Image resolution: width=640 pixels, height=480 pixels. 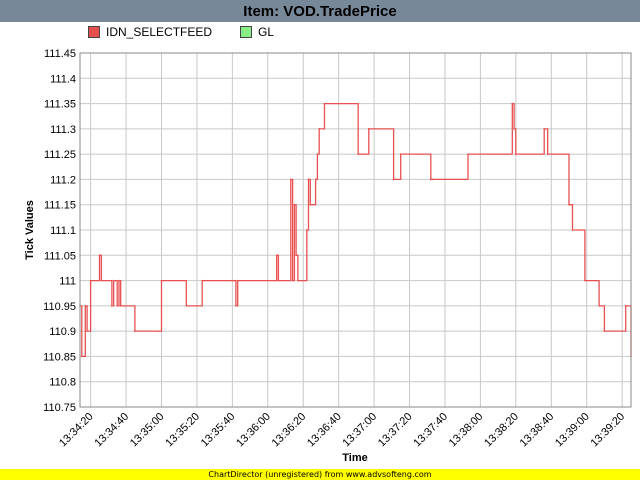 I want to click on x-tick-label: 13:34:40, so click(x=111, y=430).